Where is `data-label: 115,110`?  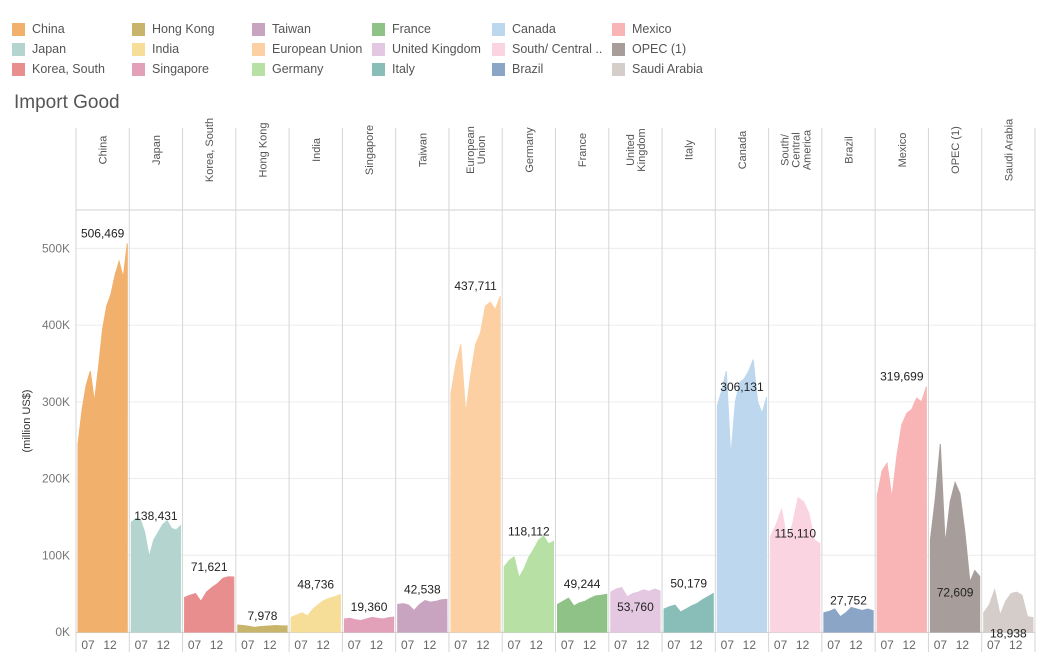
data-label: 115,110 is located at coordinates (795, 534).